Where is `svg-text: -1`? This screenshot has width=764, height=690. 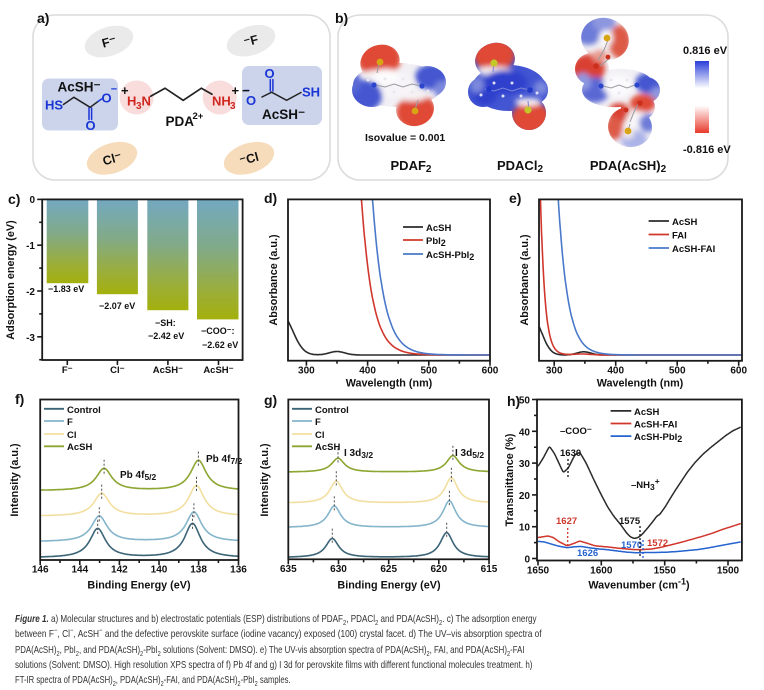
svg-text: -1 is located at coordinates (30, 246).